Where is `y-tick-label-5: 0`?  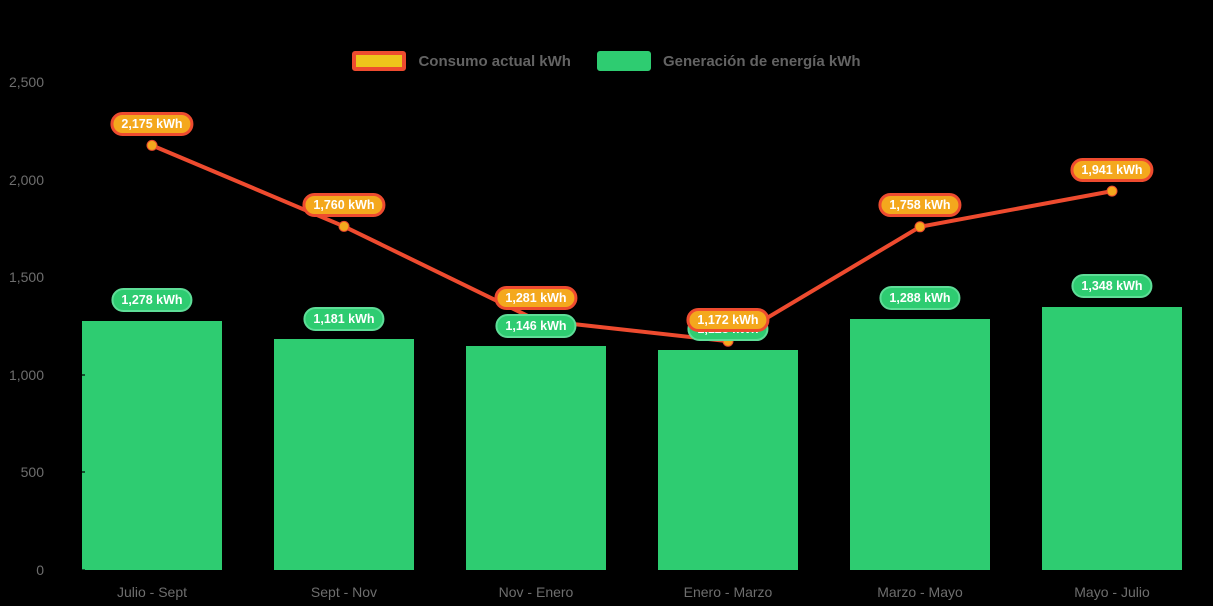 y-tick-label-5: 0 is located at coordinates (40, 570).